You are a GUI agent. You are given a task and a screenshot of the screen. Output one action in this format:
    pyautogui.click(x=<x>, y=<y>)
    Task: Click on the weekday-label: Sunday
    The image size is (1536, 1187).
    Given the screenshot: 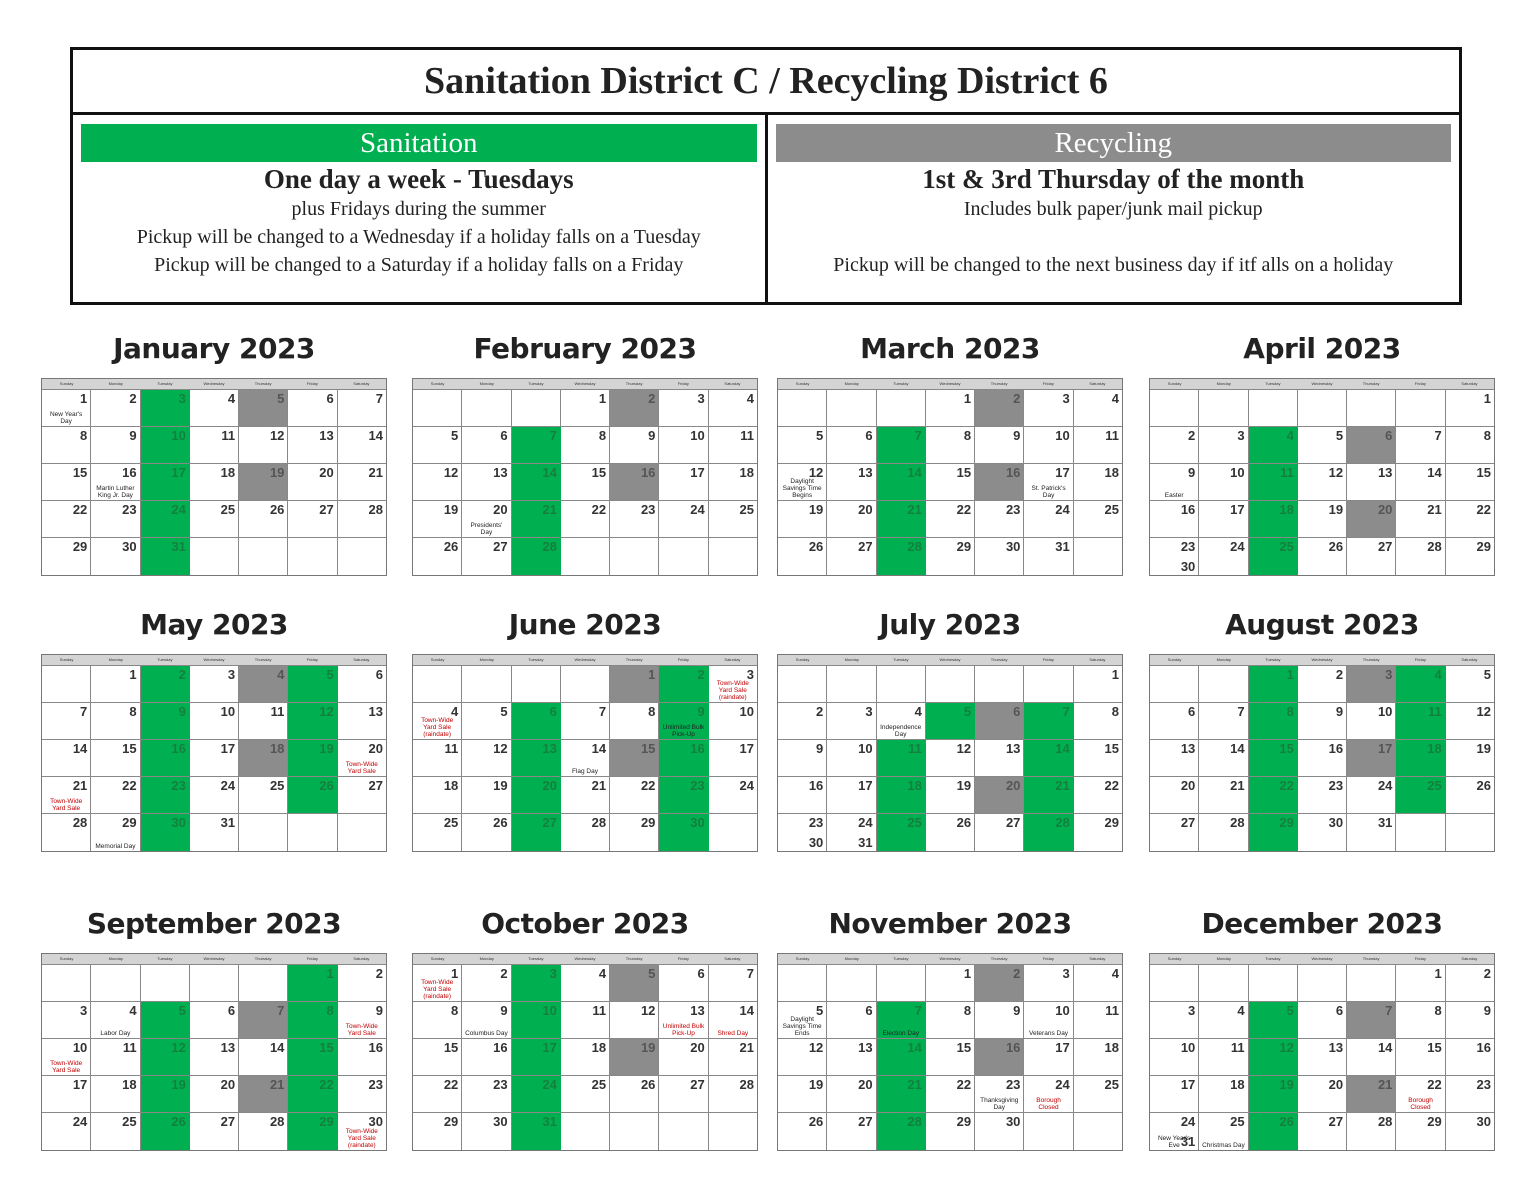 What is the action you would take?
    pyautogui.click(x=802, y=958)
    